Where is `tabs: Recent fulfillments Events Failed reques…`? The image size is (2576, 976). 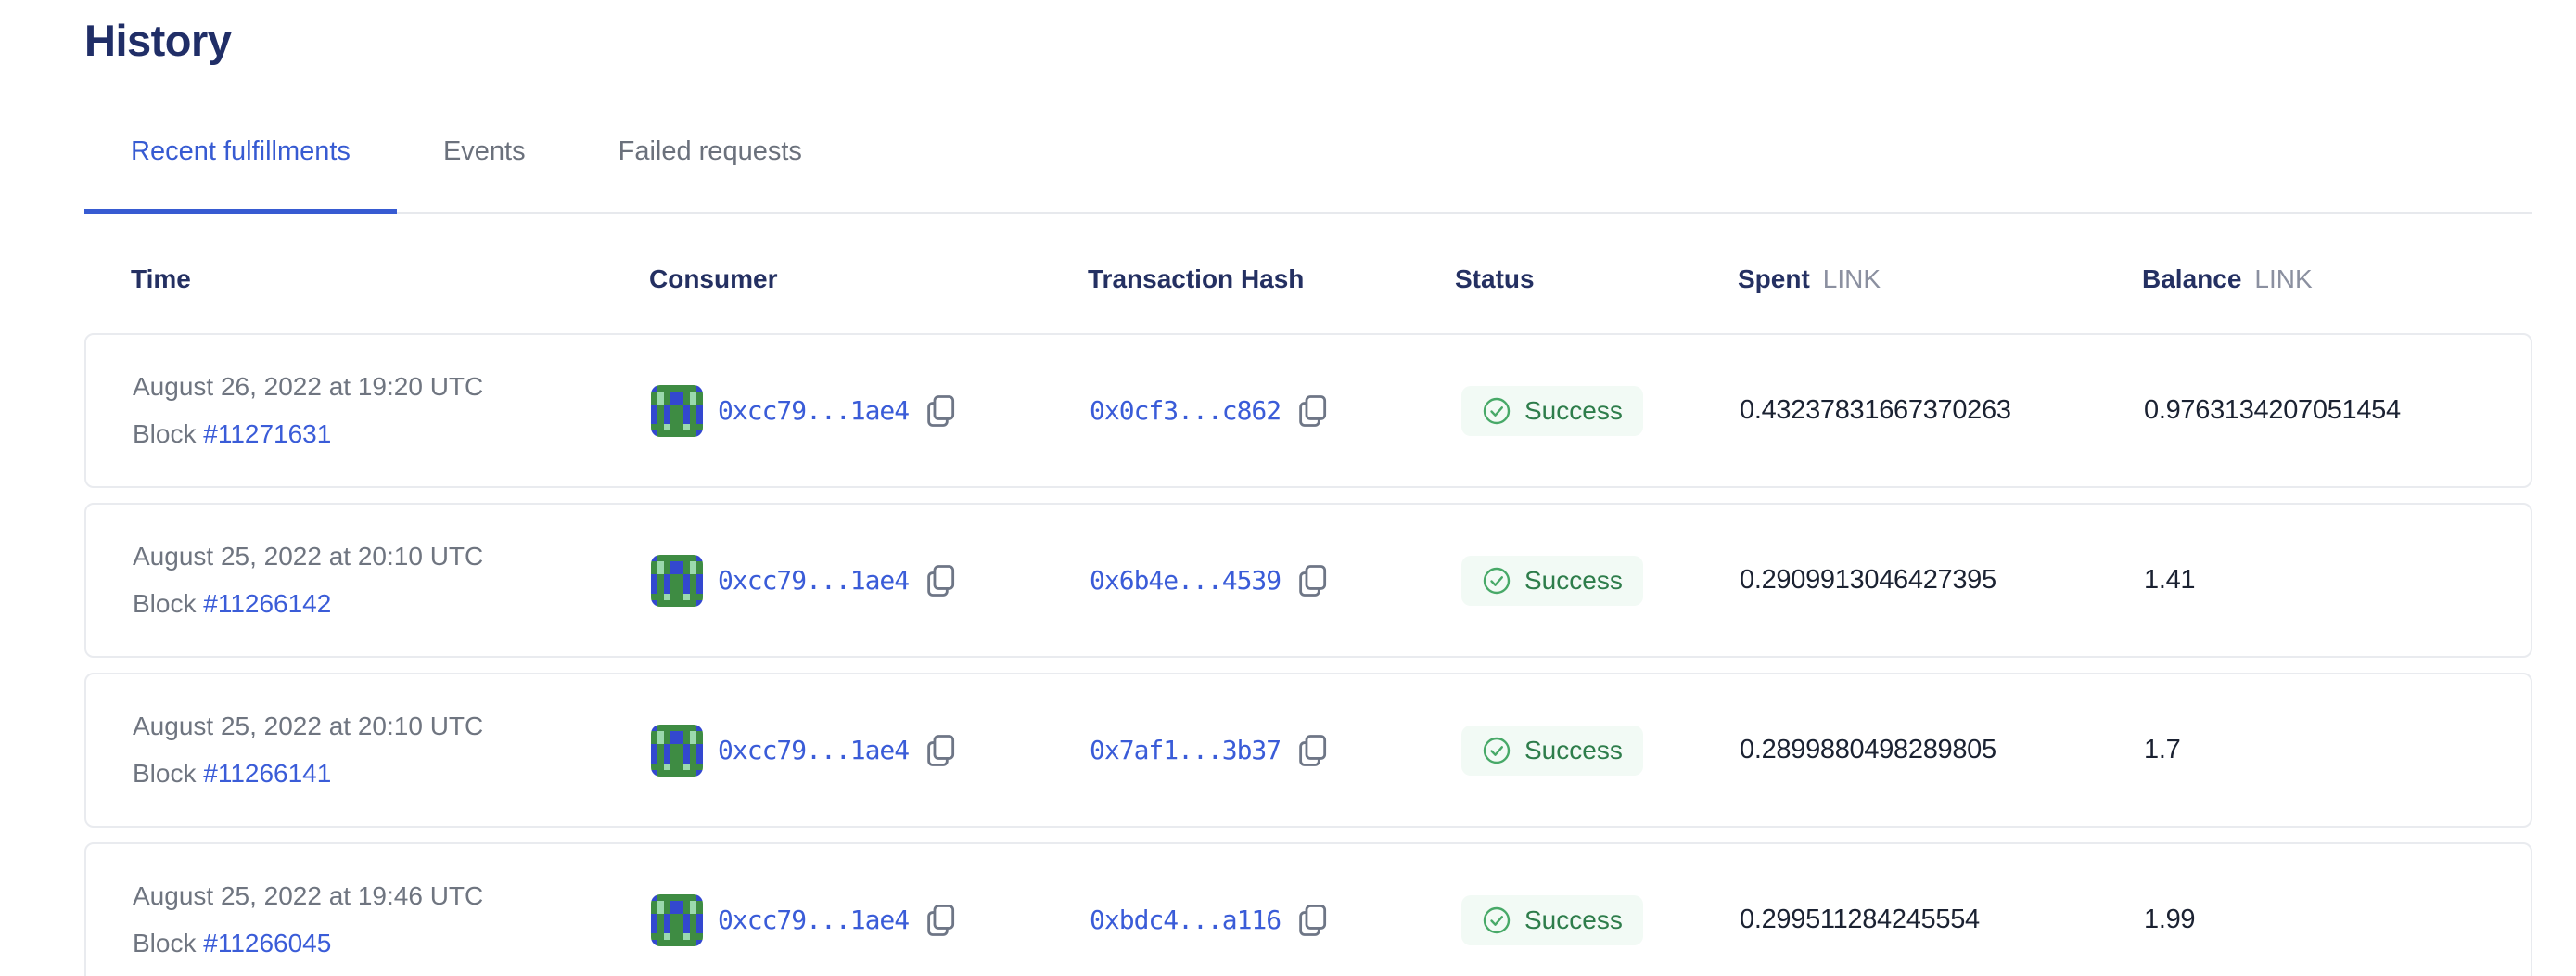 tabs: Recent fulfillments Events Failed reques… is located at coordinates (1308, 175).